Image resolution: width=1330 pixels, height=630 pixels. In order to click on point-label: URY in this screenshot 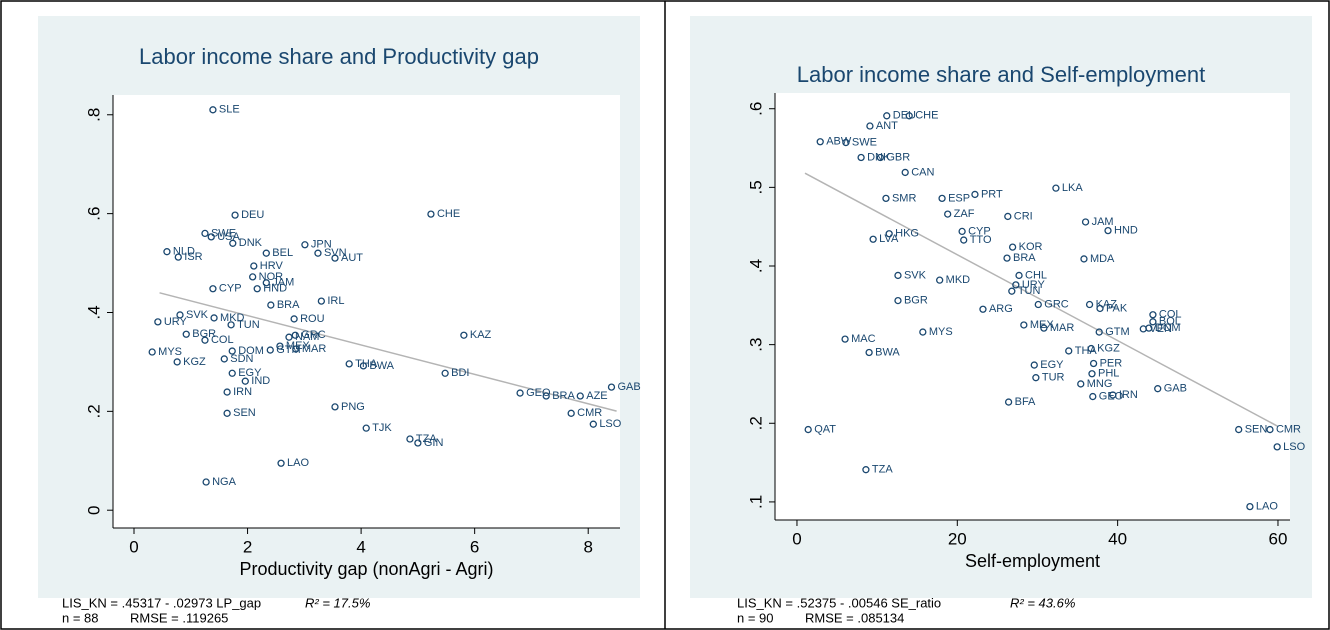, I will do `click(176, 322)`.